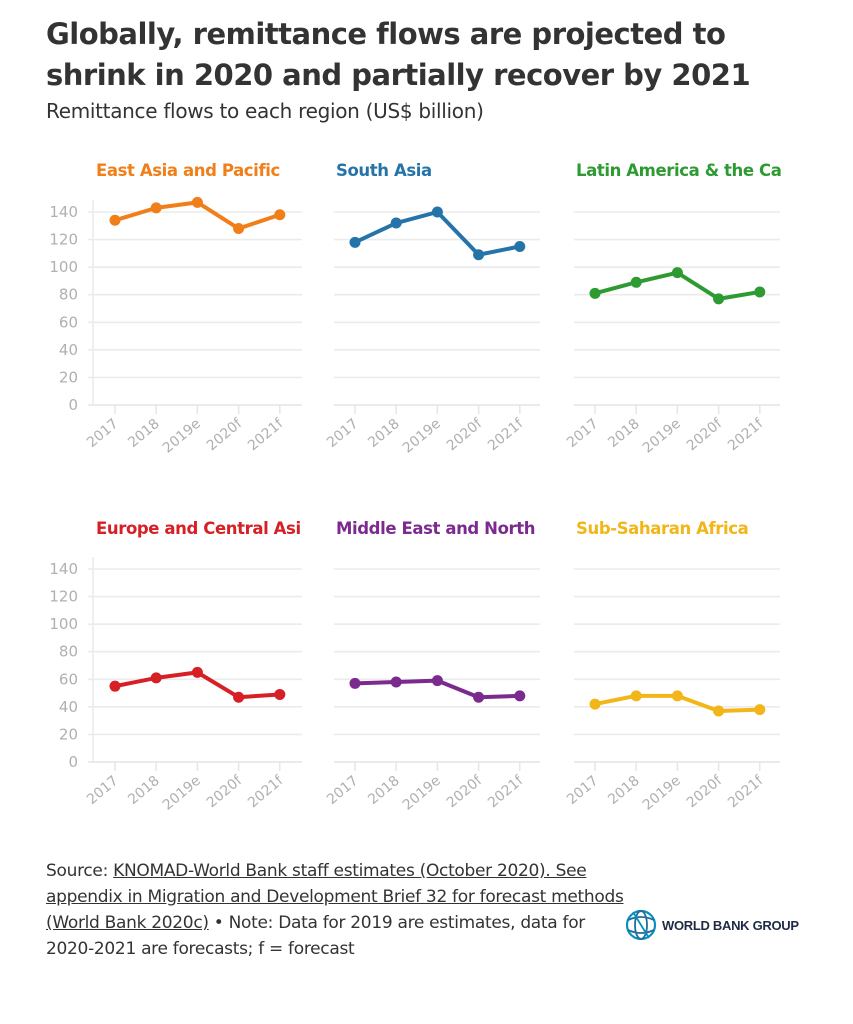  Describe the element at coordinates (435, 528) in the screenshot. I see `panel-title: Middle East and North` at that location.